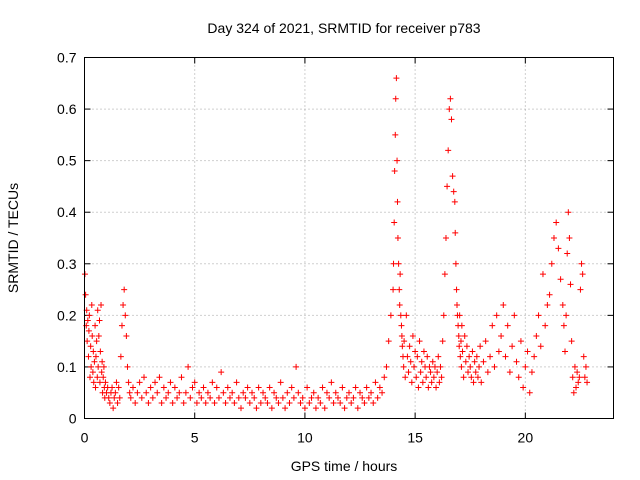 The height and width of the screenshot is (480, 640). I want to click on y-tick-label: 0.4, so click(67, 212).